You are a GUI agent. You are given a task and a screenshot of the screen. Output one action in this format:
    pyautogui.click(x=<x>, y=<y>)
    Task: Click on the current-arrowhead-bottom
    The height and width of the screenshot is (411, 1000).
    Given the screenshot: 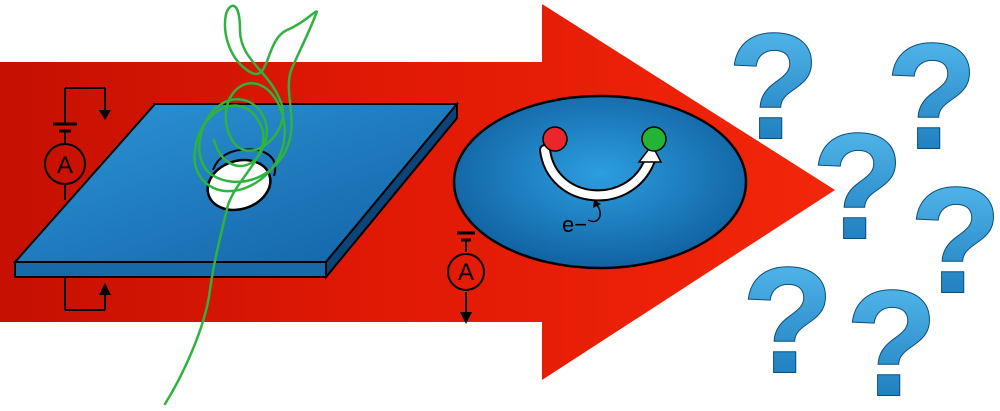 What is the action you would take?
    pyautogui.click(x=105, y=289)
    